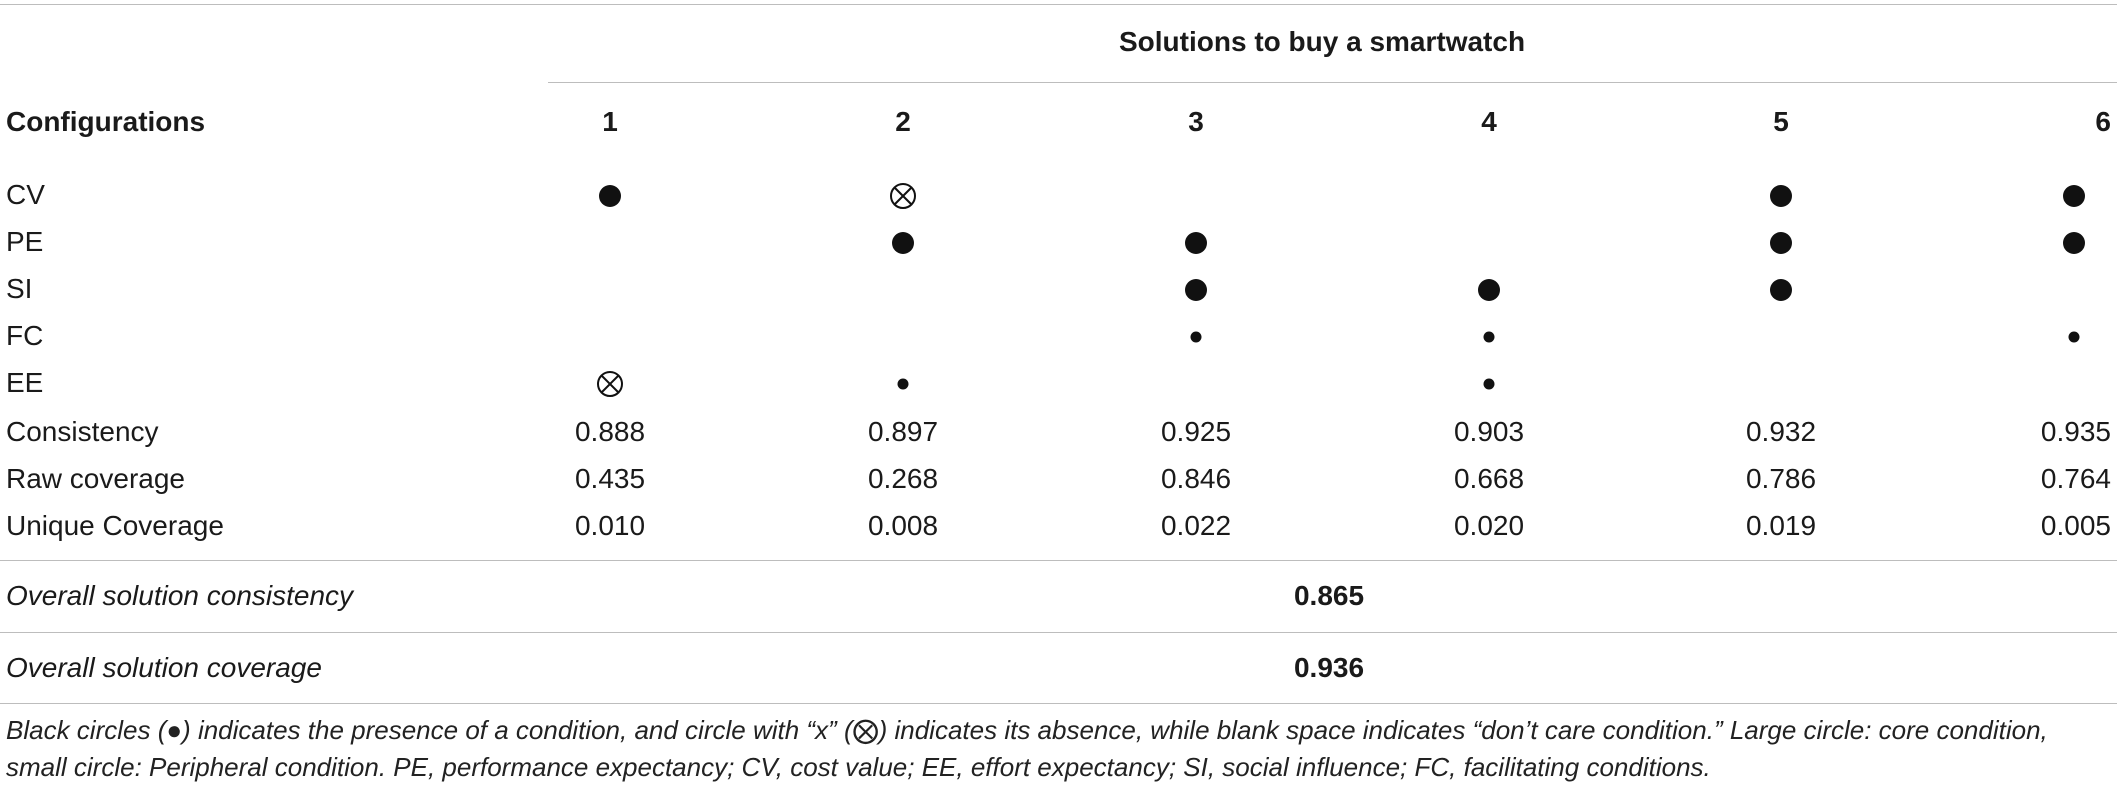  What do you see at coordinates (903, 478) in the screenshot?
I see `metric-value: 0.268` at bounding box center [903, 478].